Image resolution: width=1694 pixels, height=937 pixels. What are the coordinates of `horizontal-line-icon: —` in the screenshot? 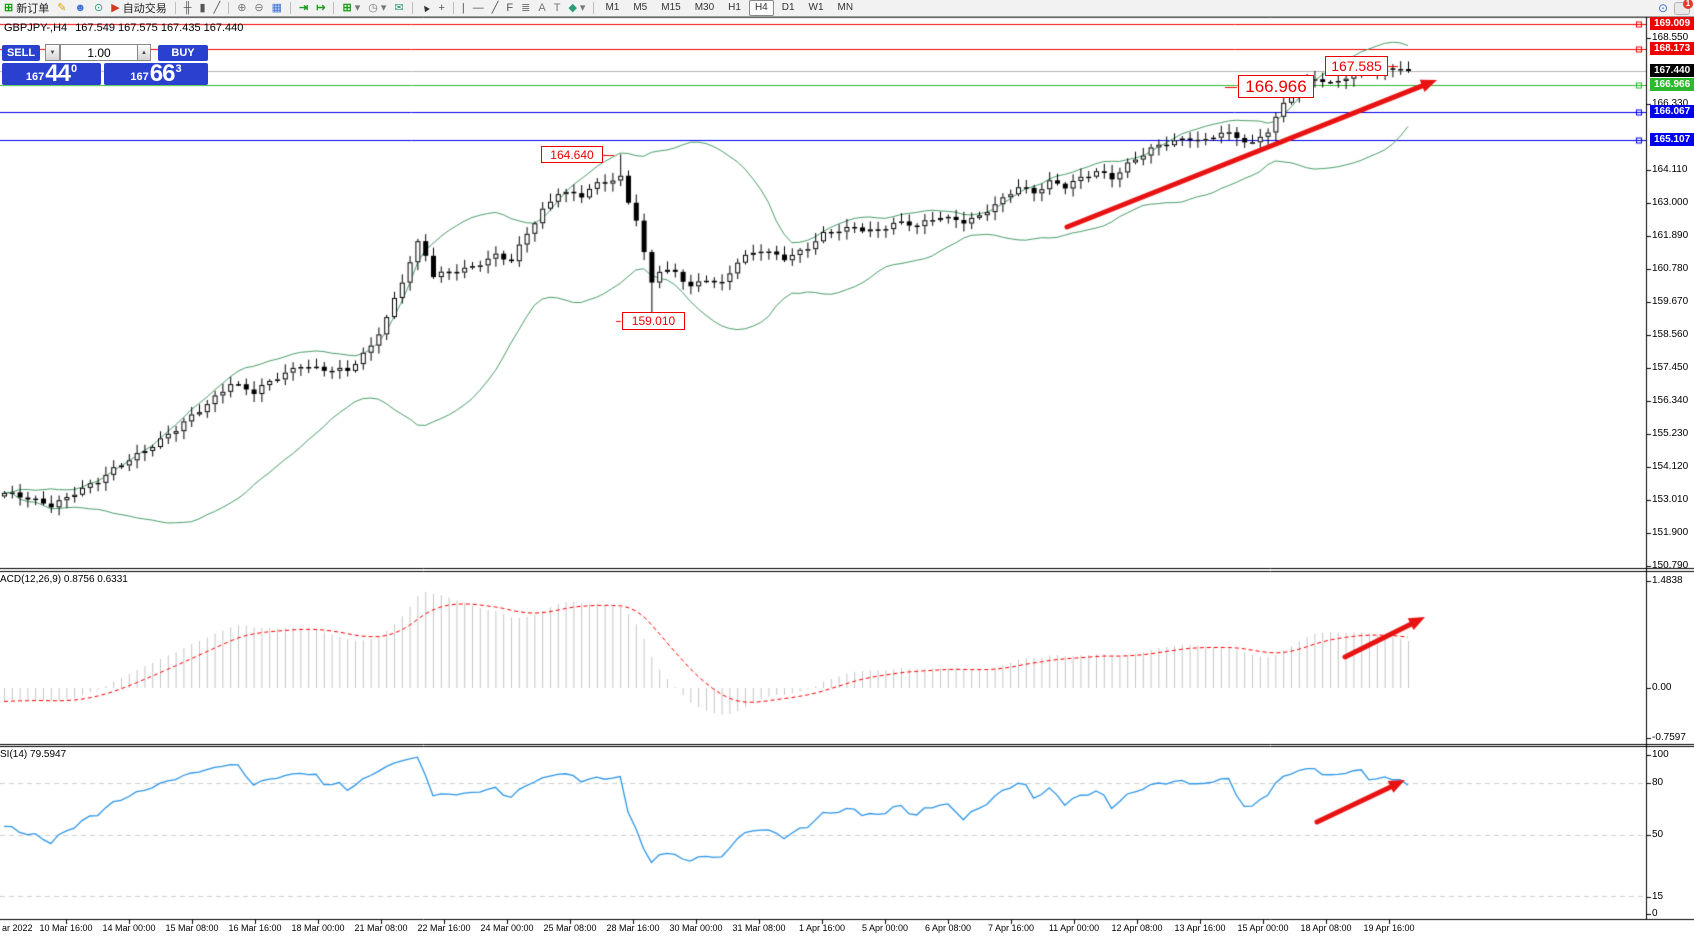 It's located at (478, 7).